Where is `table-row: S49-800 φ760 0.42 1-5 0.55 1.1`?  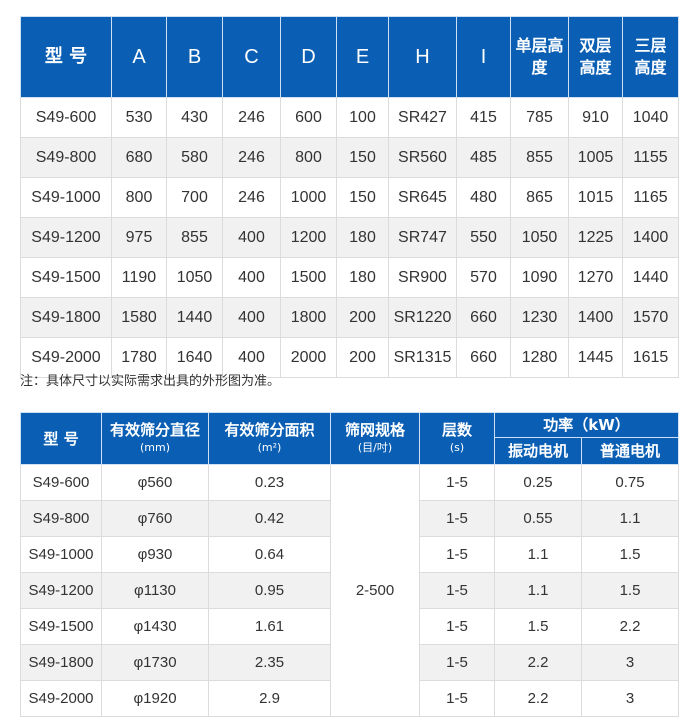
table-row: S49-800 φ760 0.42 1-5 0.55 1.1 is located at coordinates (349, 518).